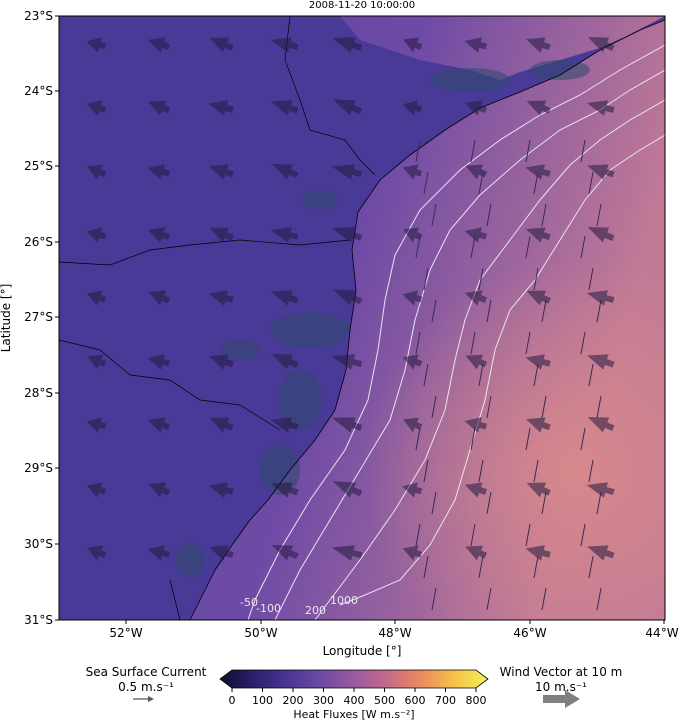  Describe the element at coordinates (362, 5) in the screenshot. I see `map-title: 2008-11-20 10:00:00` at that location.